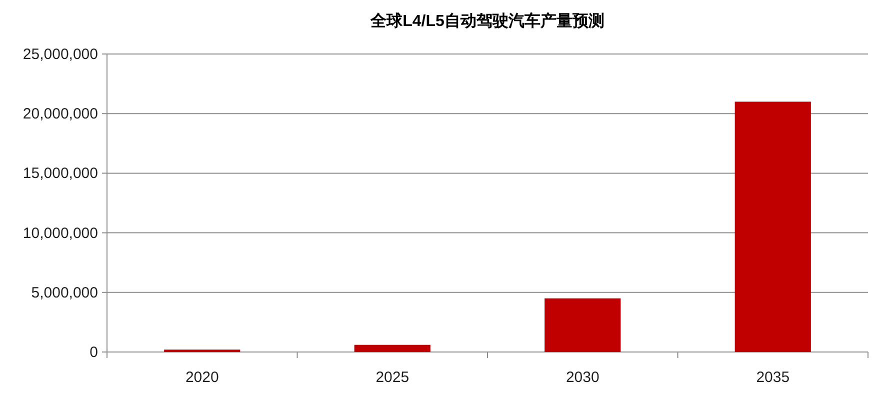  What do you see at coordinates (64, 293) in the screenshot?
I see `y-tick-label: 5,000,000` at bounding box center [64, 293].